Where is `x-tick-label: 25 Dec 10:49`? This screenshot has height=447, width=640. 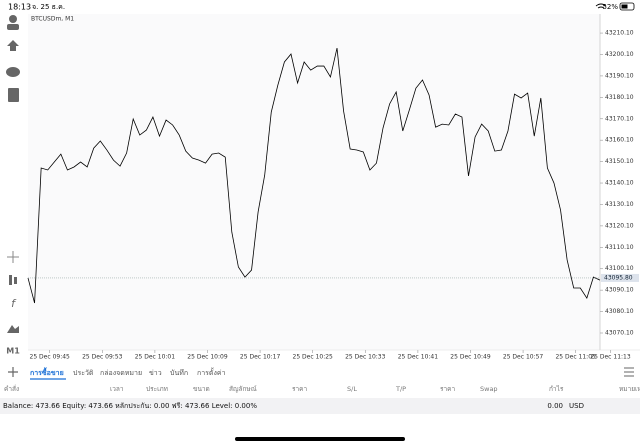
x-tick-label: 25 Dec 10:49 is located at coordinates (470, 357).